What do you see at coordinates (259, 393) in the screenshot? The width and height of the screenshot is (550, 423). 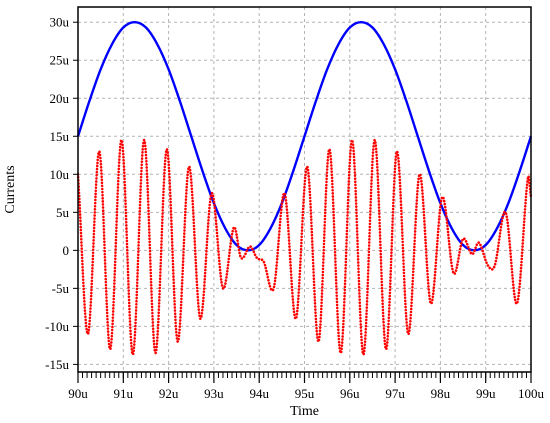 I see `x-tick-label: 94u` at bounding box center [259, 393].